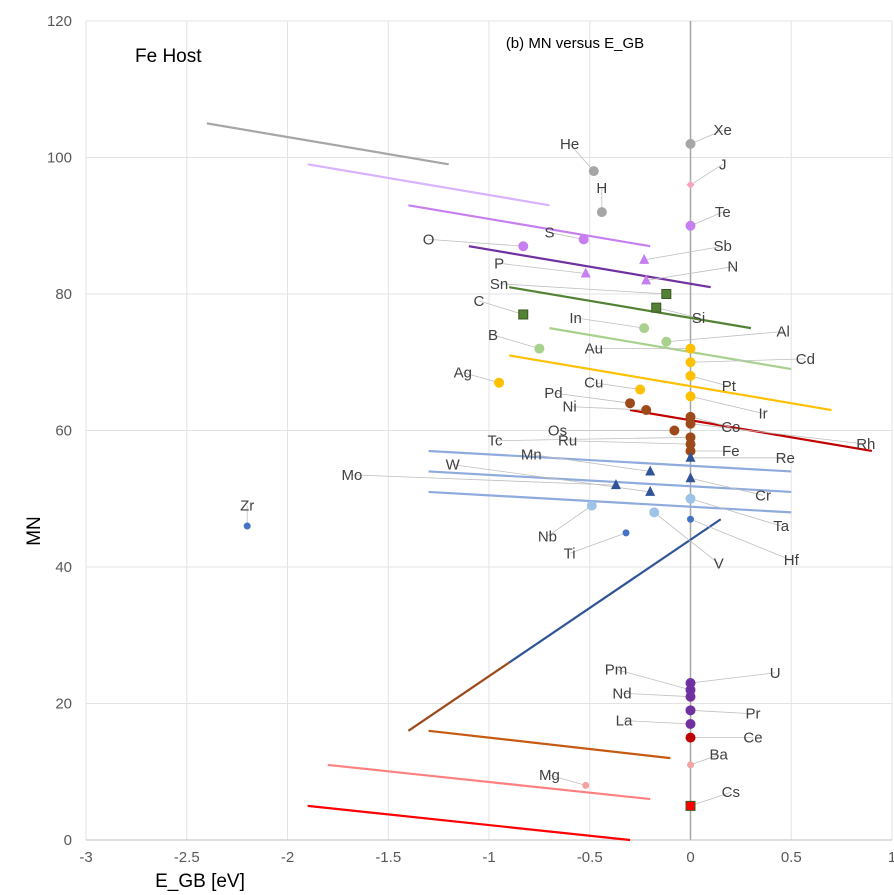  What do you see at coordinates (63, 567) in the screenshot?
I see `y-tick-label: 40` at bounding box center [63, 567].